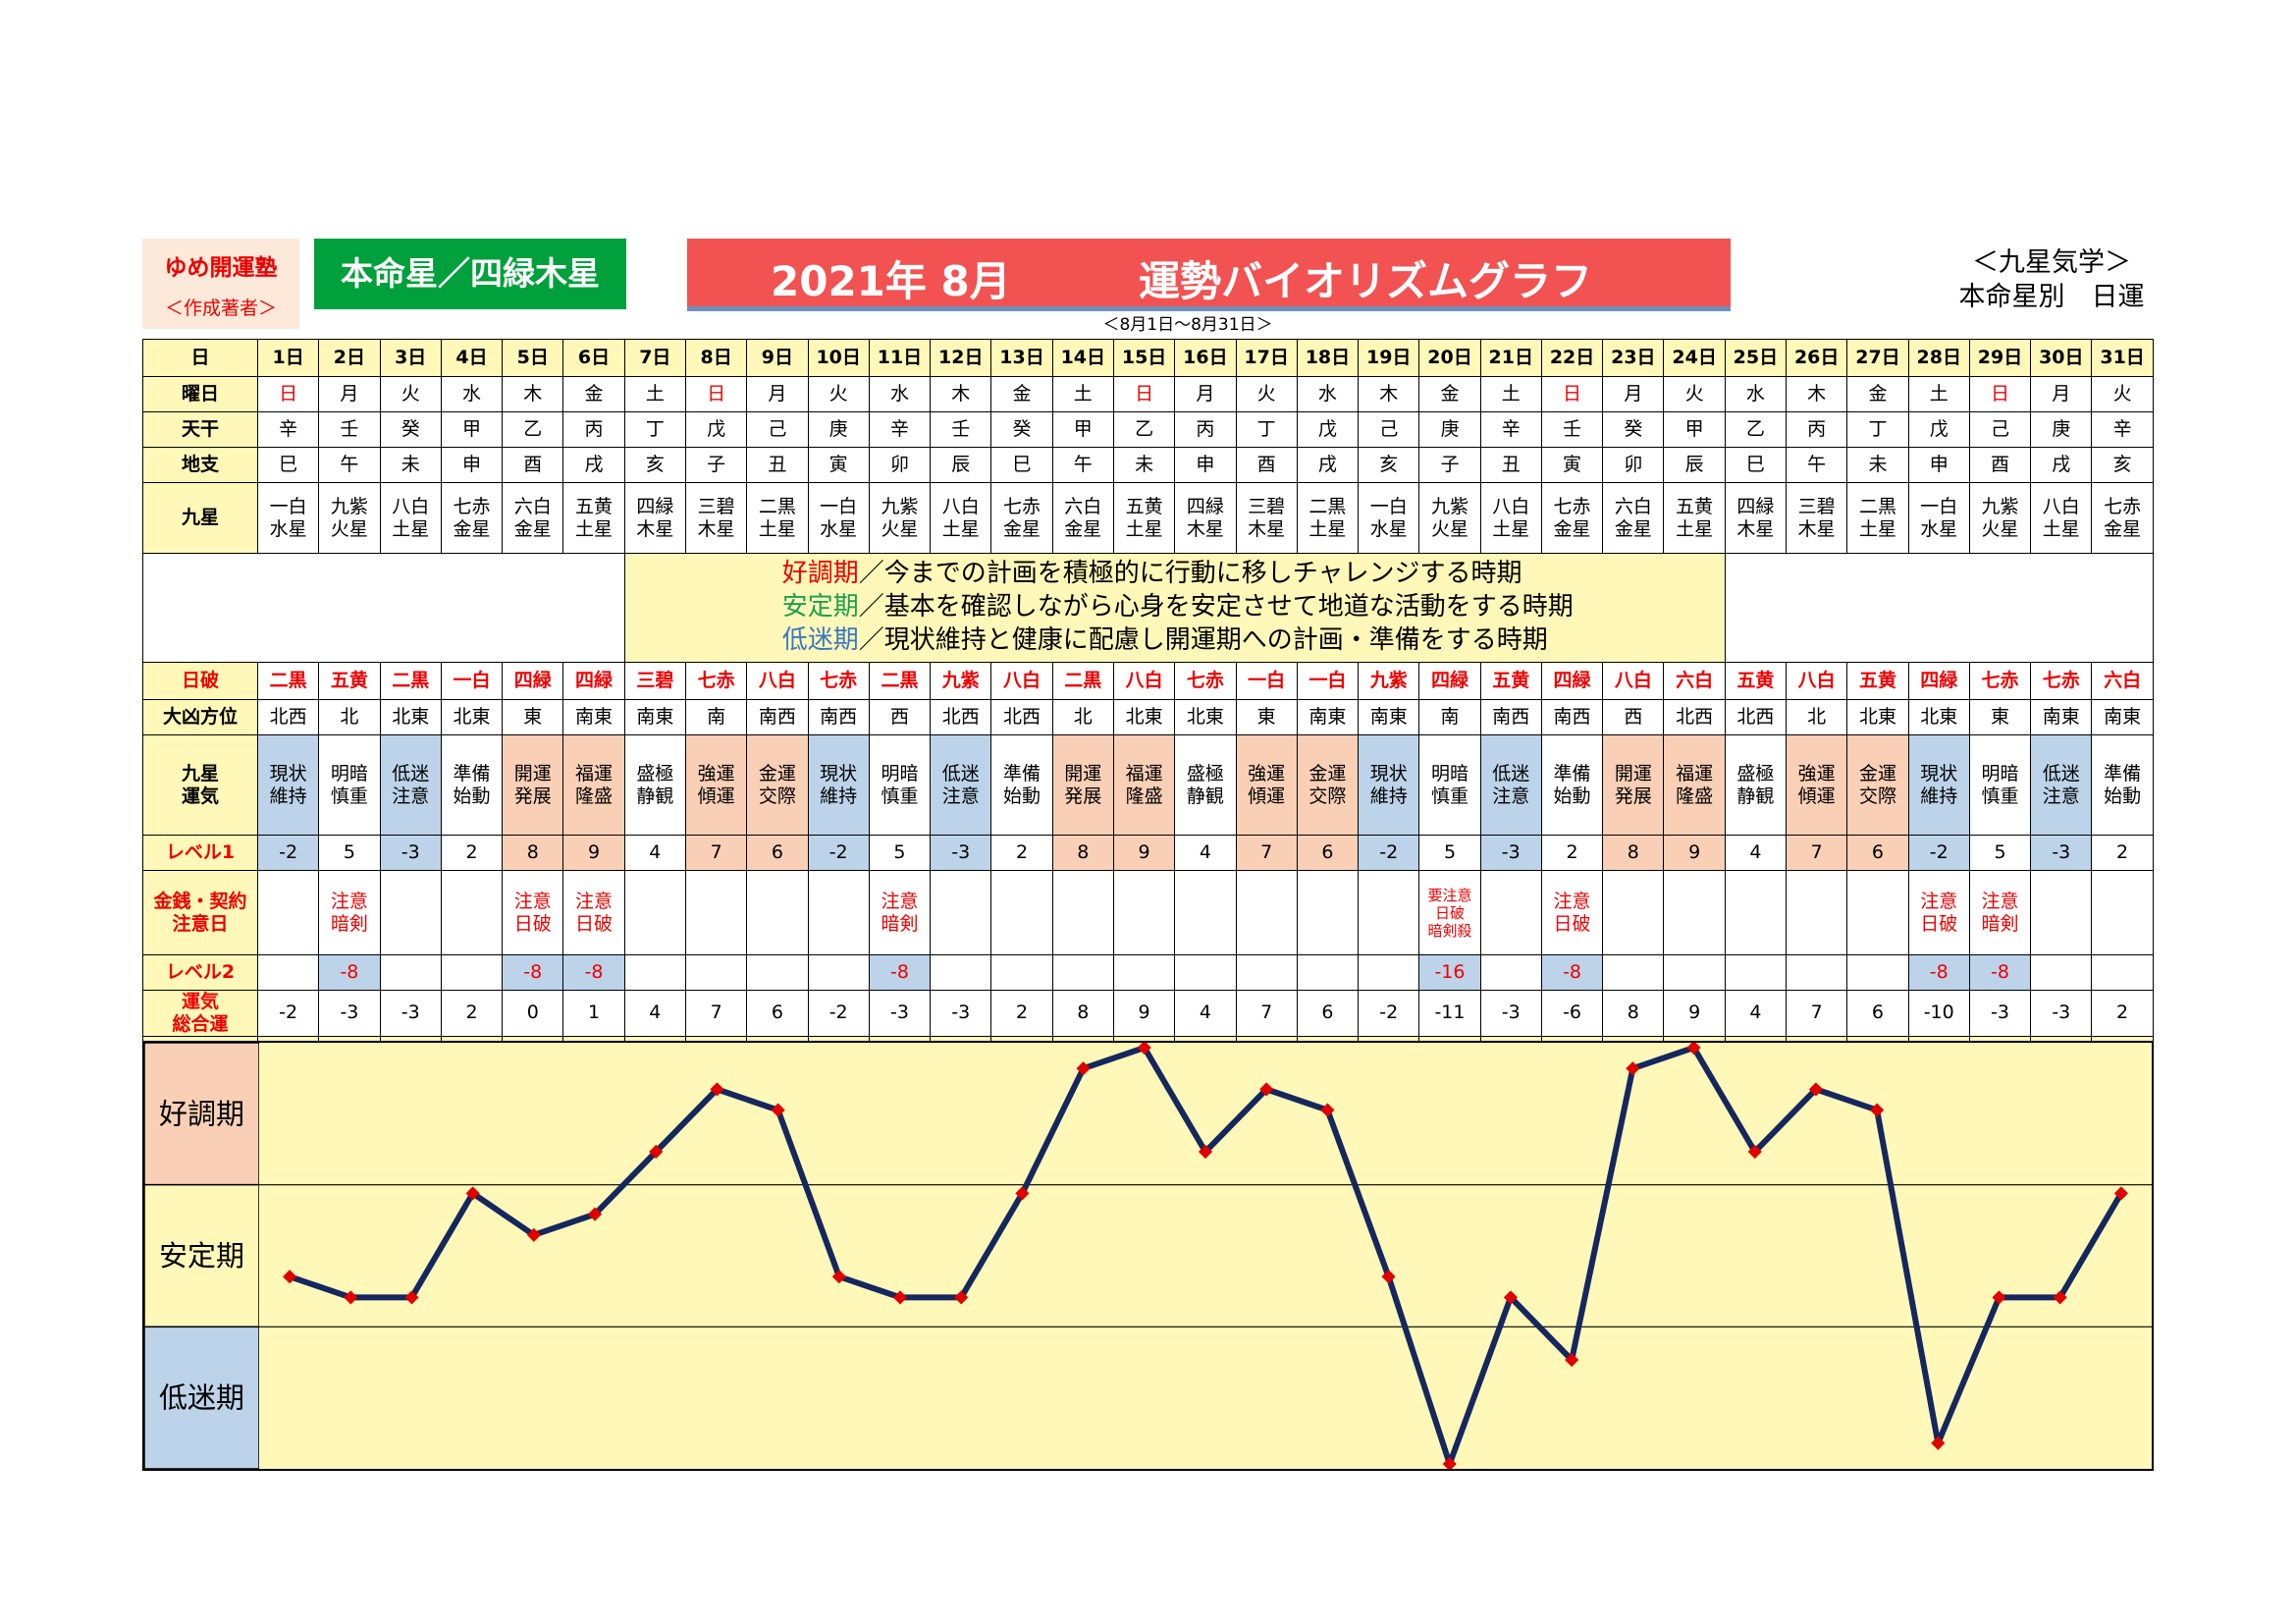 The width and height of the screenshot is (2296, 1624). Describe the element at coordinates (820, 574) in the screenshot. I see `legend-term: 好調期` at that location.